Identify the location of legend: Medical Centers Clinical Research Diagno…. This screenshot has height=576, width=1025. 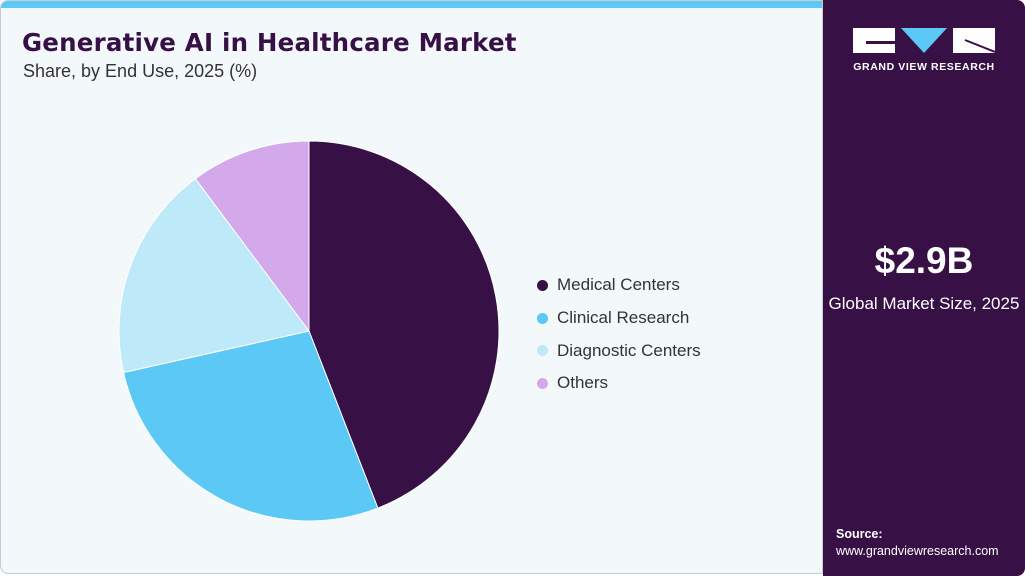
(619, 334).